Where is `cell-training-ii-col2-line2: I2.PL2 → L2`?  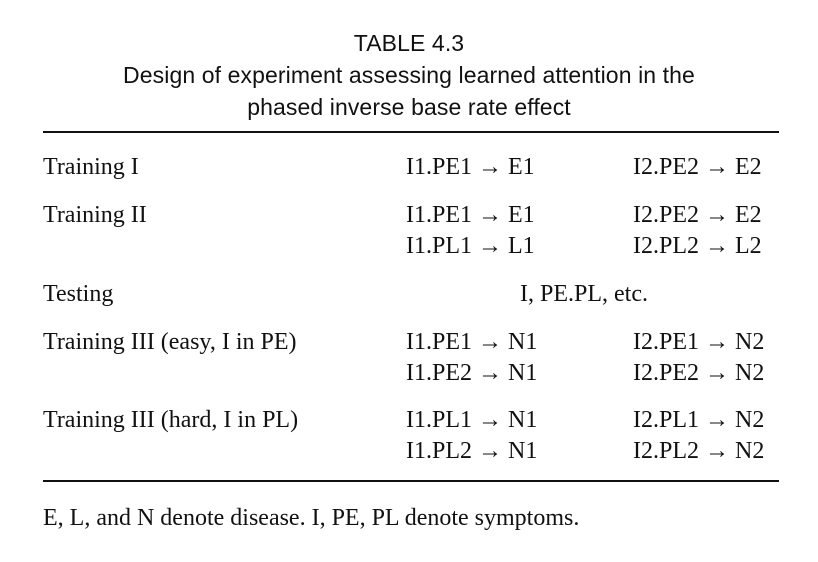 cell-training-ii-col2-line2: I2.PL2 → L2 is located at coordinates (697, 246).